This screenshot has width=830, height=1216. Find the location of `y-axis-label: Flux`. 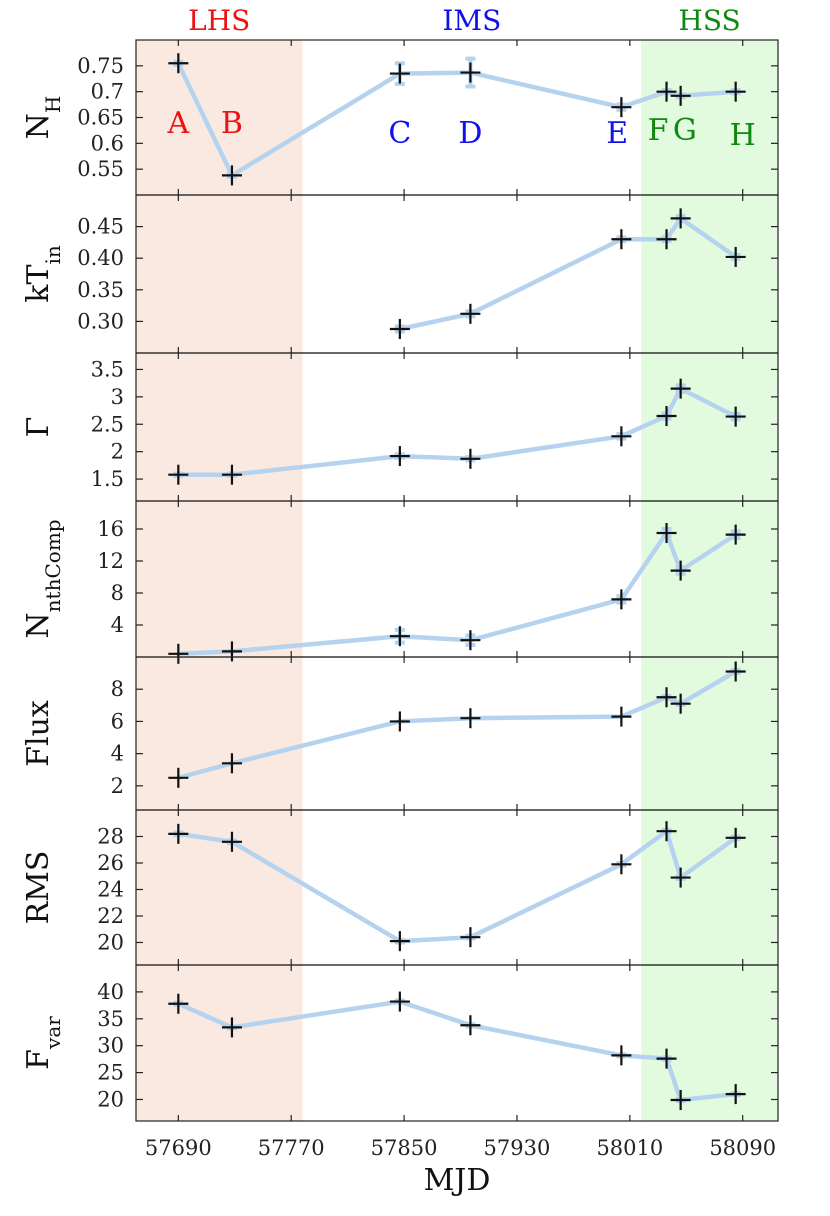

y-axis-label: Flux is located at coordinates (38, 733).